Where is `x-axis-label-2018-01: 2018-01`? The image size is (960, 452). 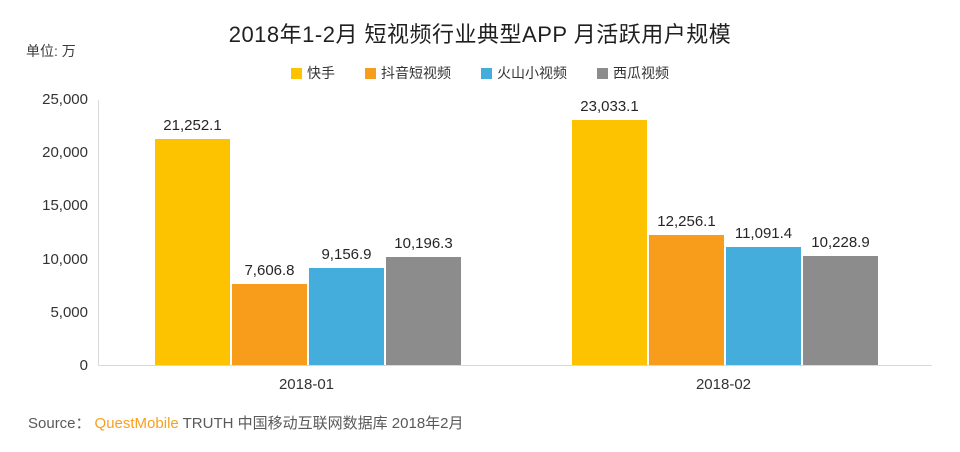 x-axis-label-2018-01: 2018-01 is located at coordinates (306, 384).